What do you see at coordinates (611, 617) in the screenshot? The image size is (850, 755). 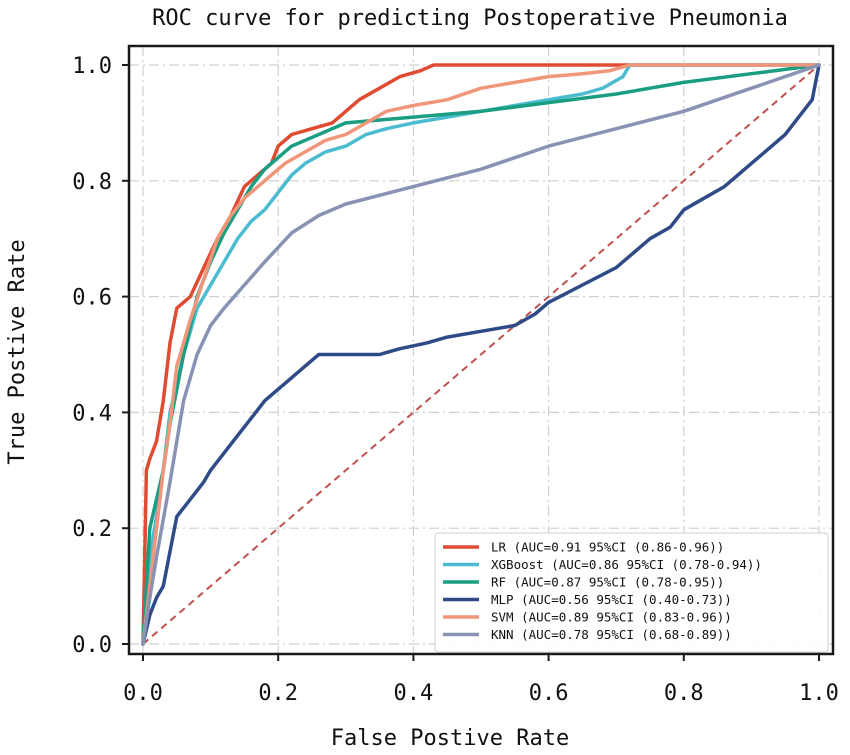 I see `legend-label-svm: SVM (AUC=0.89 95%CI (0.83-0.96))` at bounding box center [611, 617].